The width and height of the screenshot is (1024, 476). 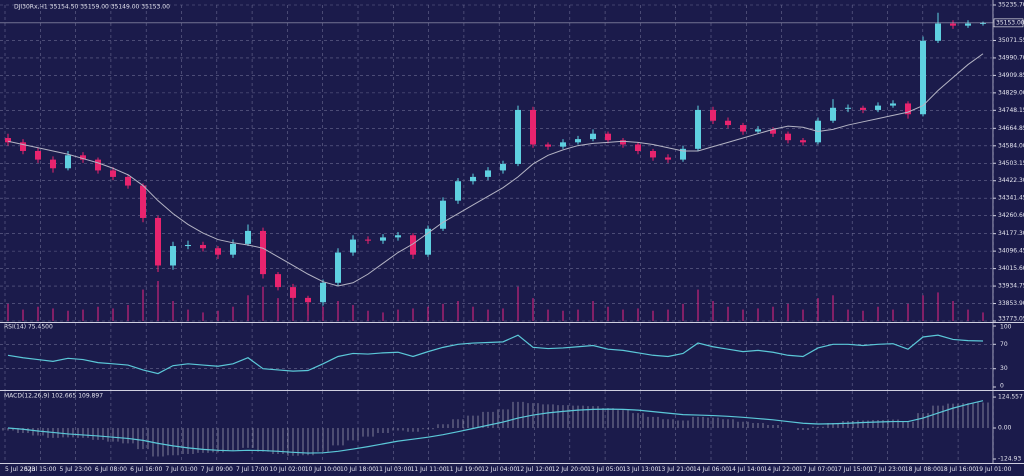 What do you see at coordinates (53, 396) in the screenshot?
I see `macd-title: MACD(12,26,9) 102.665 109.897` at bounding box center [53, 396].